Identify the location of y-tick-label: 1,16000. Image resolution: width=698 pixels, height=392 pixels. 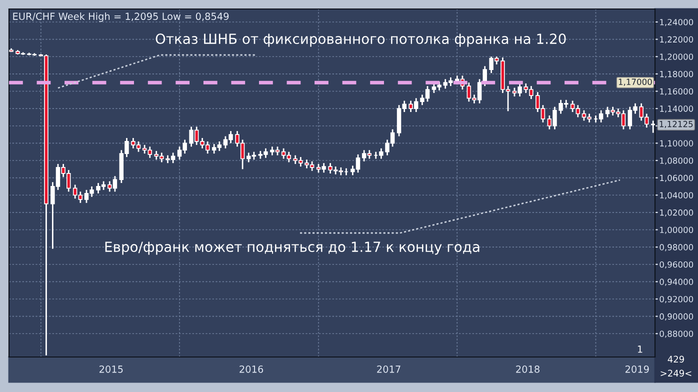
(677, 92).